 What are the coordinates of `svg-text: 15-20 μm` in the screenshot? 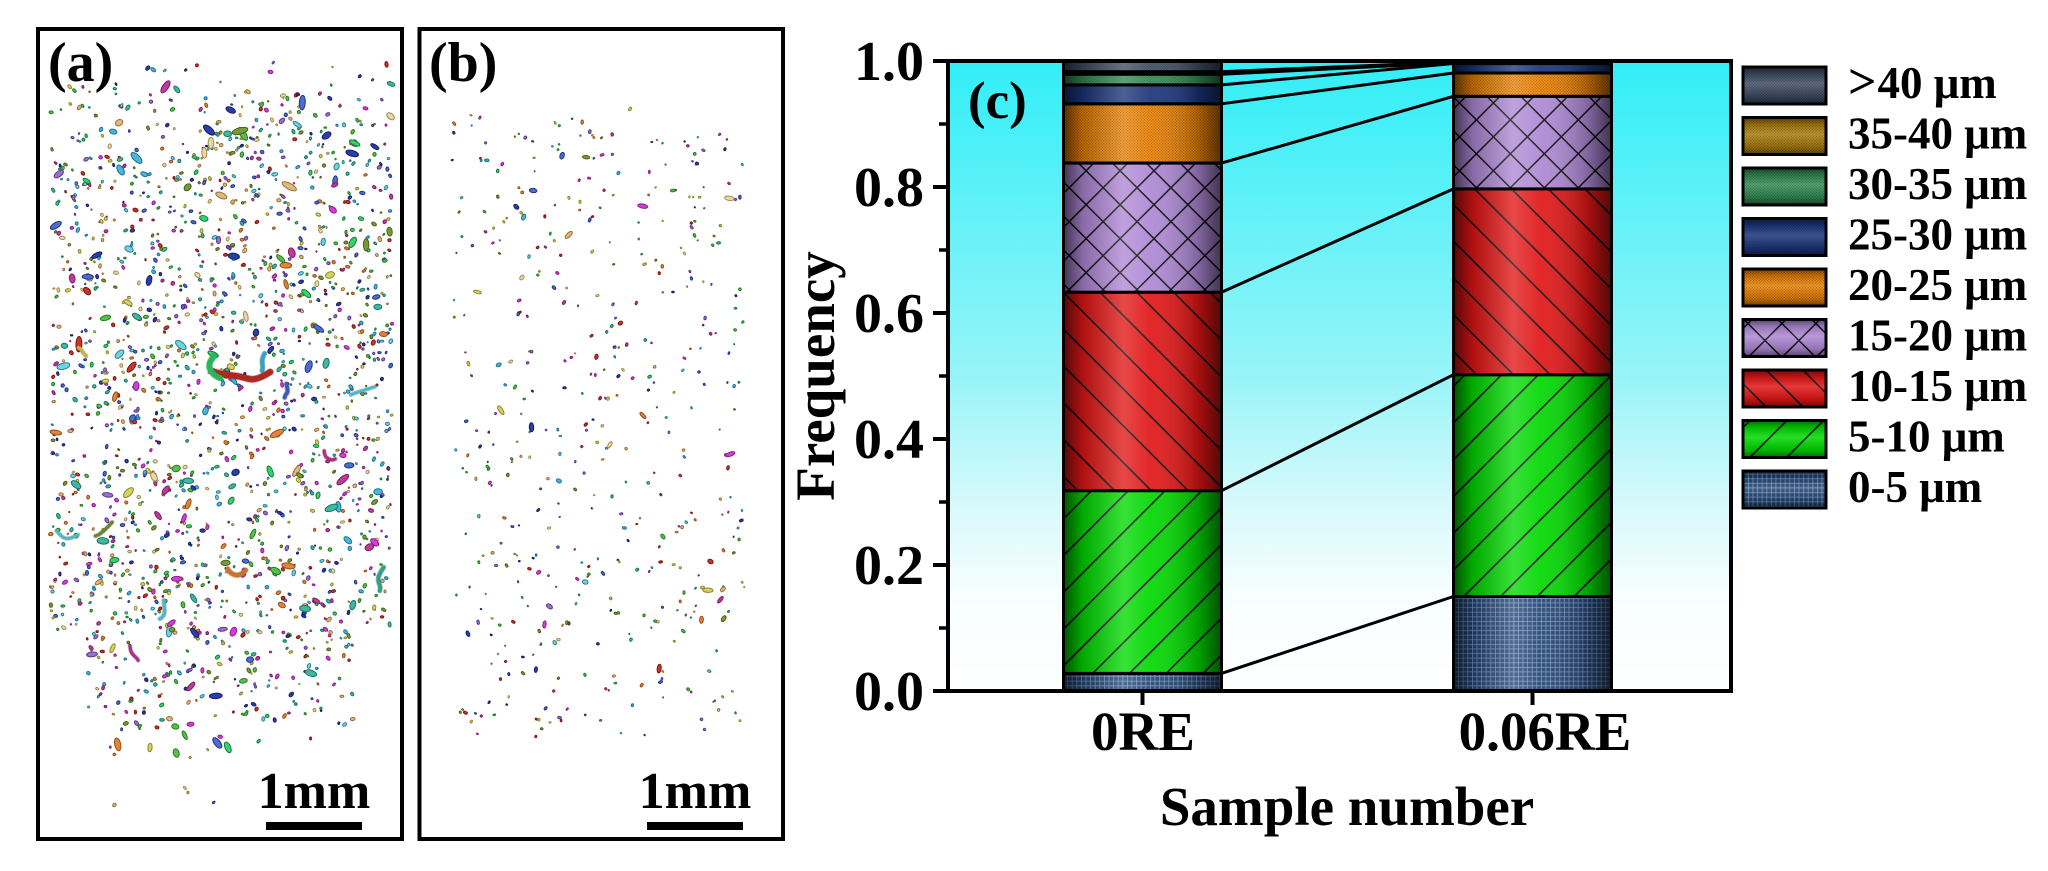 It's located at (1937, 336).